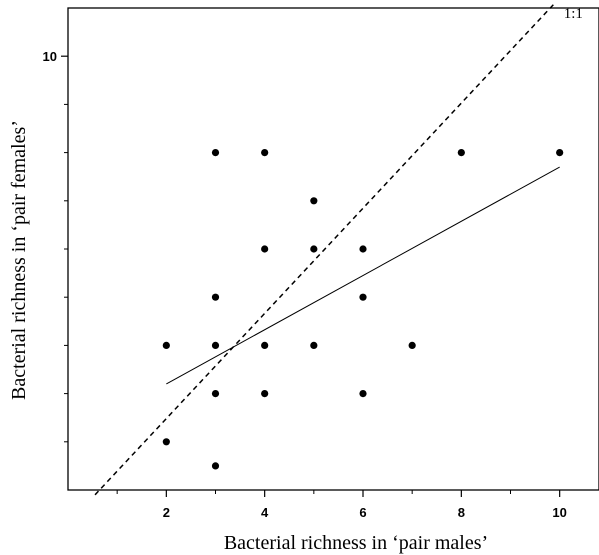  Describe the element at coordinates (55, 246) in the screenshot. I see `y-axis-ticks: 10` at that location.